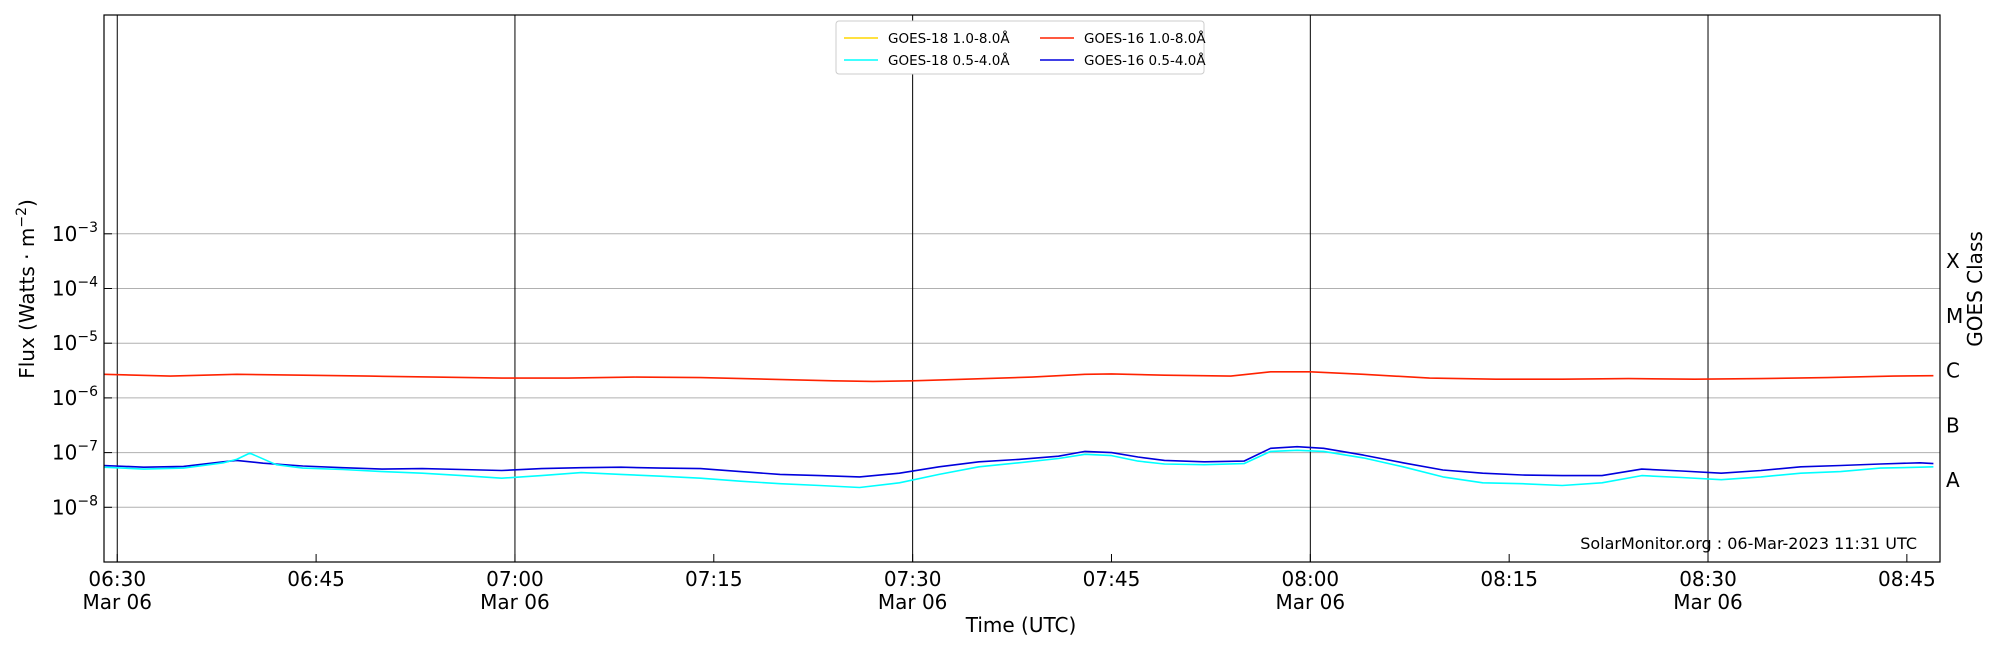 The image size is (2000, 654). Describe the element at coordinates (82, 369) in the screenshot. I see `y-axis-ticks: 10⁻⁸ 10⁻⁷ 10⁻⁶ 10⁻⁵ 10⁻⁴ 10⁻³` at that location.